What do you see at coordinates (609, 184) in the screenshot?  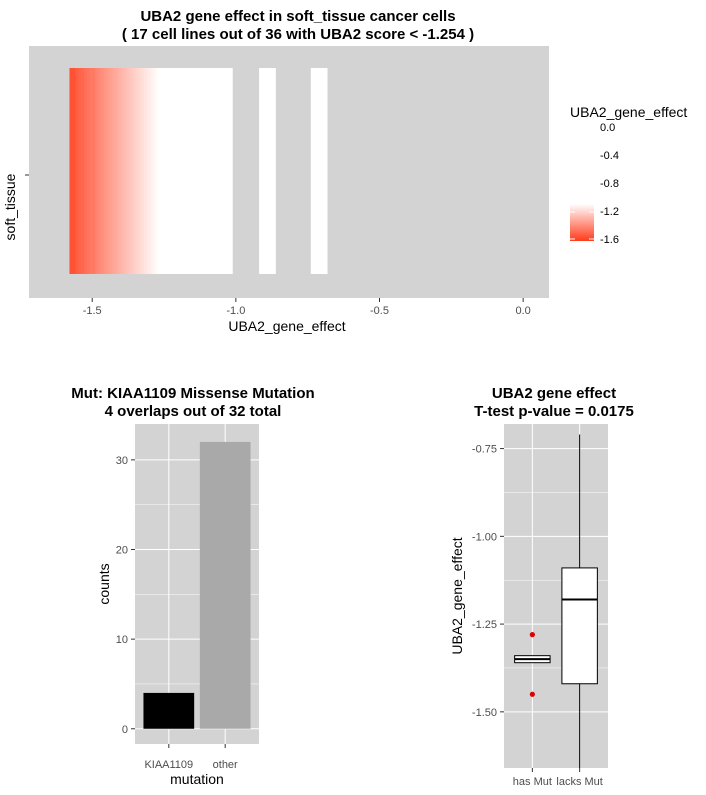 I see `legend-label-2: -0.8` at bounding box center [609, 184].